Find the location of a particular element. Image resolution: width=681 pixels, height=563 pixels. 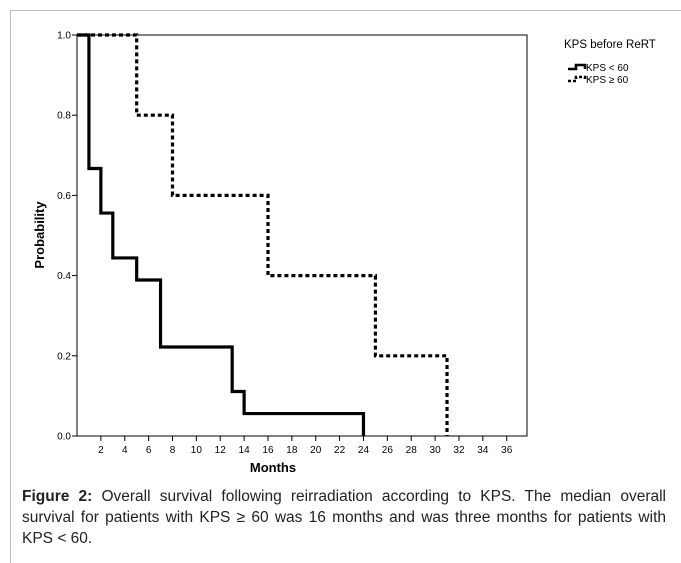

x-axis-label: Months is located at coordinates (273, 467).